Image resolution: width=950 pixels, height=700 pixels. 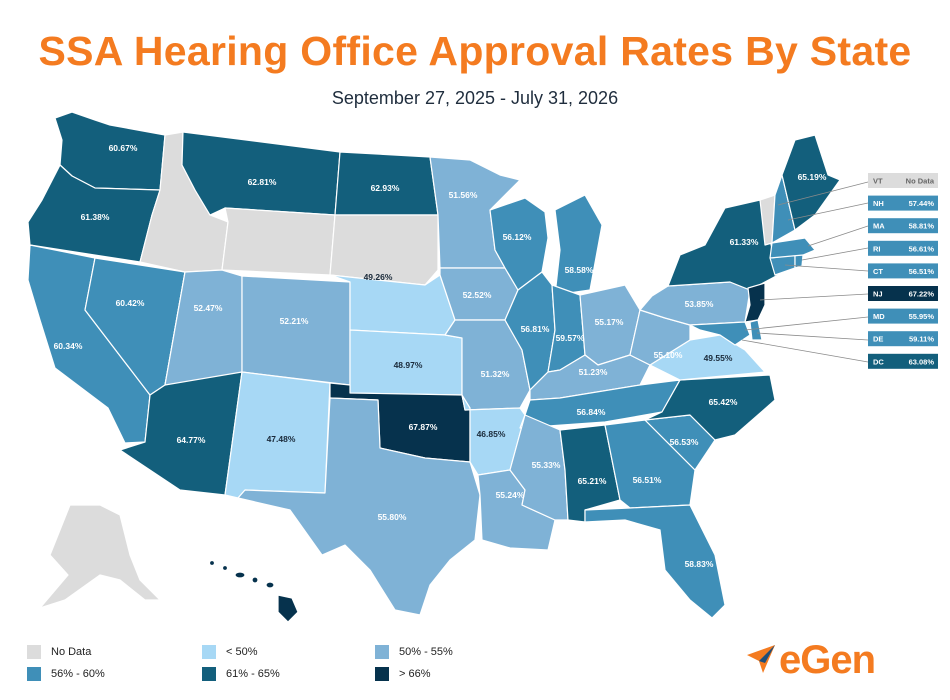 I want to click on callout-state-nh: NH, so click(x=878, y=203).